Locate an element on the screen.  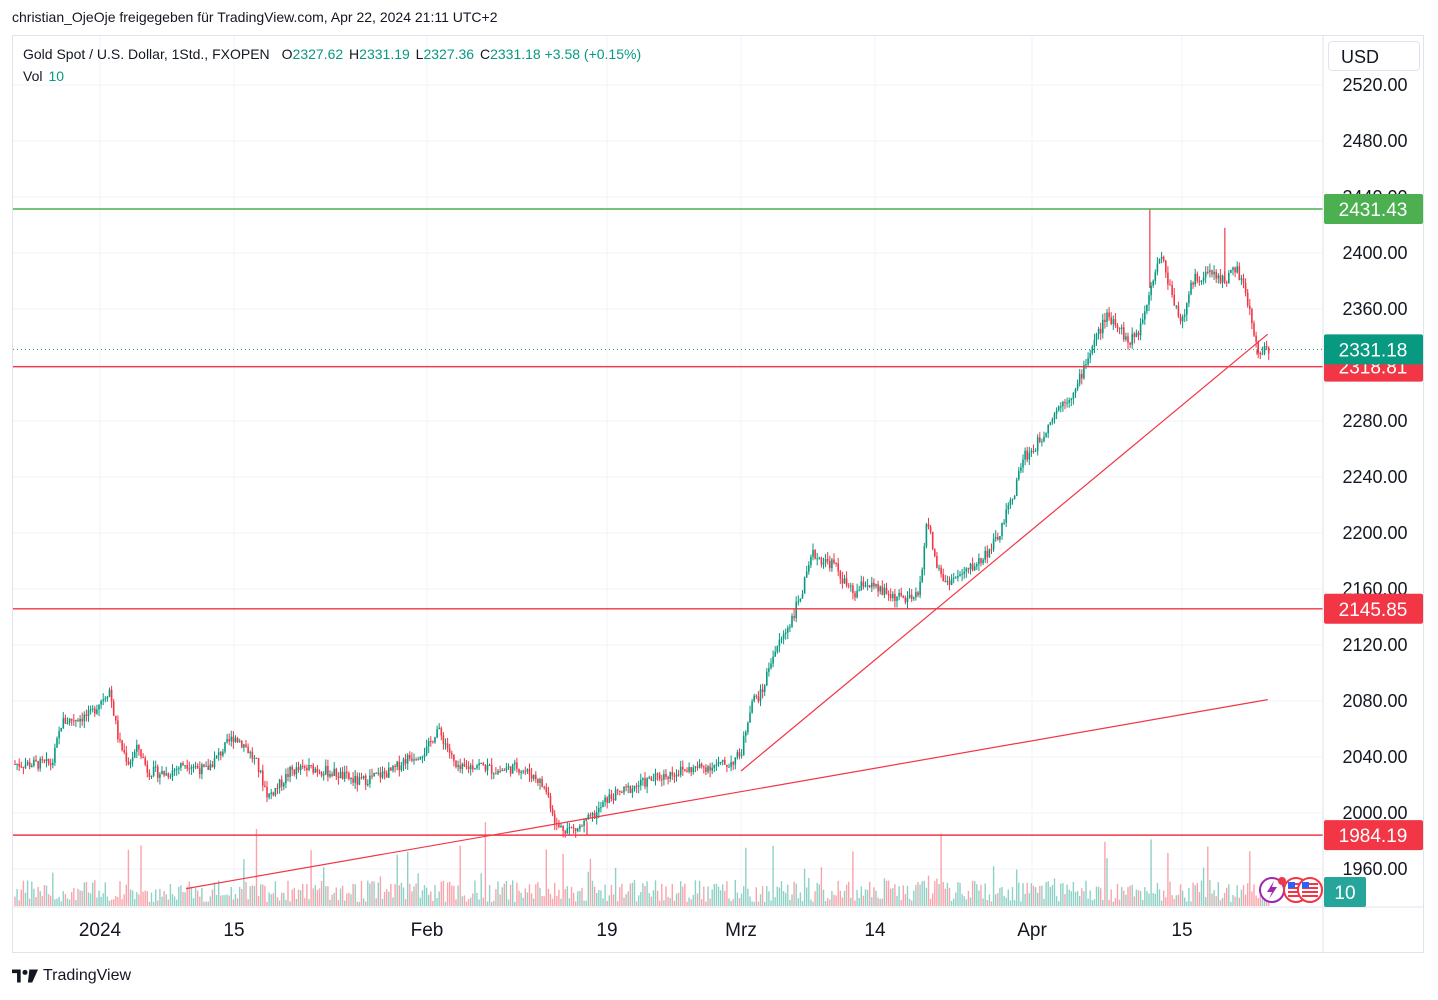
close-label: C is located at coordinates (485, 54).